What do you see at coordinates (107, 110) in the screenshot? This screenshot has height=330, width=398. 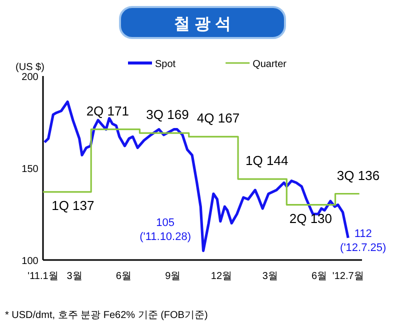 I see `annotation: 2Q 171` at bounding box center [107, 110].